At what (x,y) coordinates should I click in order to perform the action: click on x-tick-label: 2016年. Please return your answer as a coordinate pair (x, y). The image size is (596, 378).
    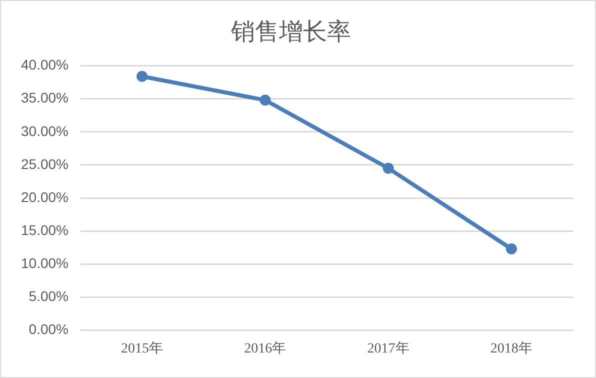
    Looking at the image, I should click on (265, 348).